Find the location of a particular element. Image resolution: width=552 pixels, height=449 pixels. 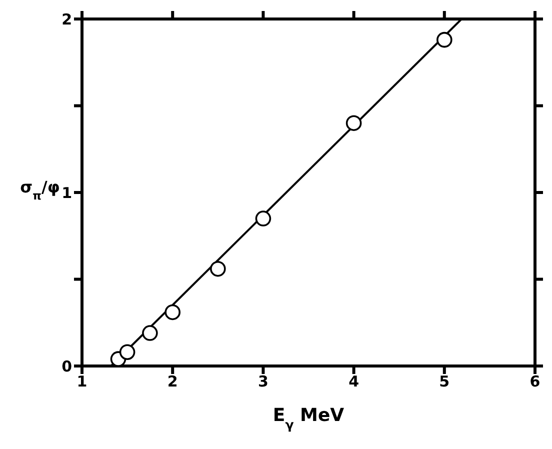

y-tick-label: 1 is located at coordinates (67, 193).